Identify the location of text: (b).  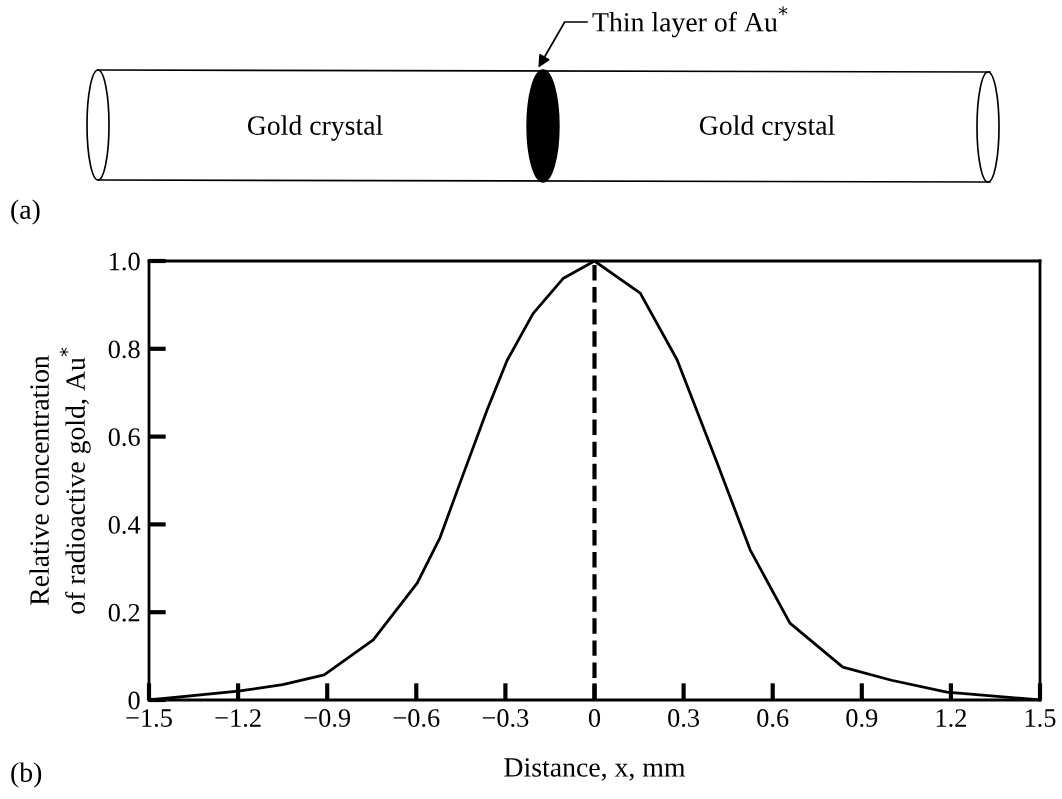
(26, 775).